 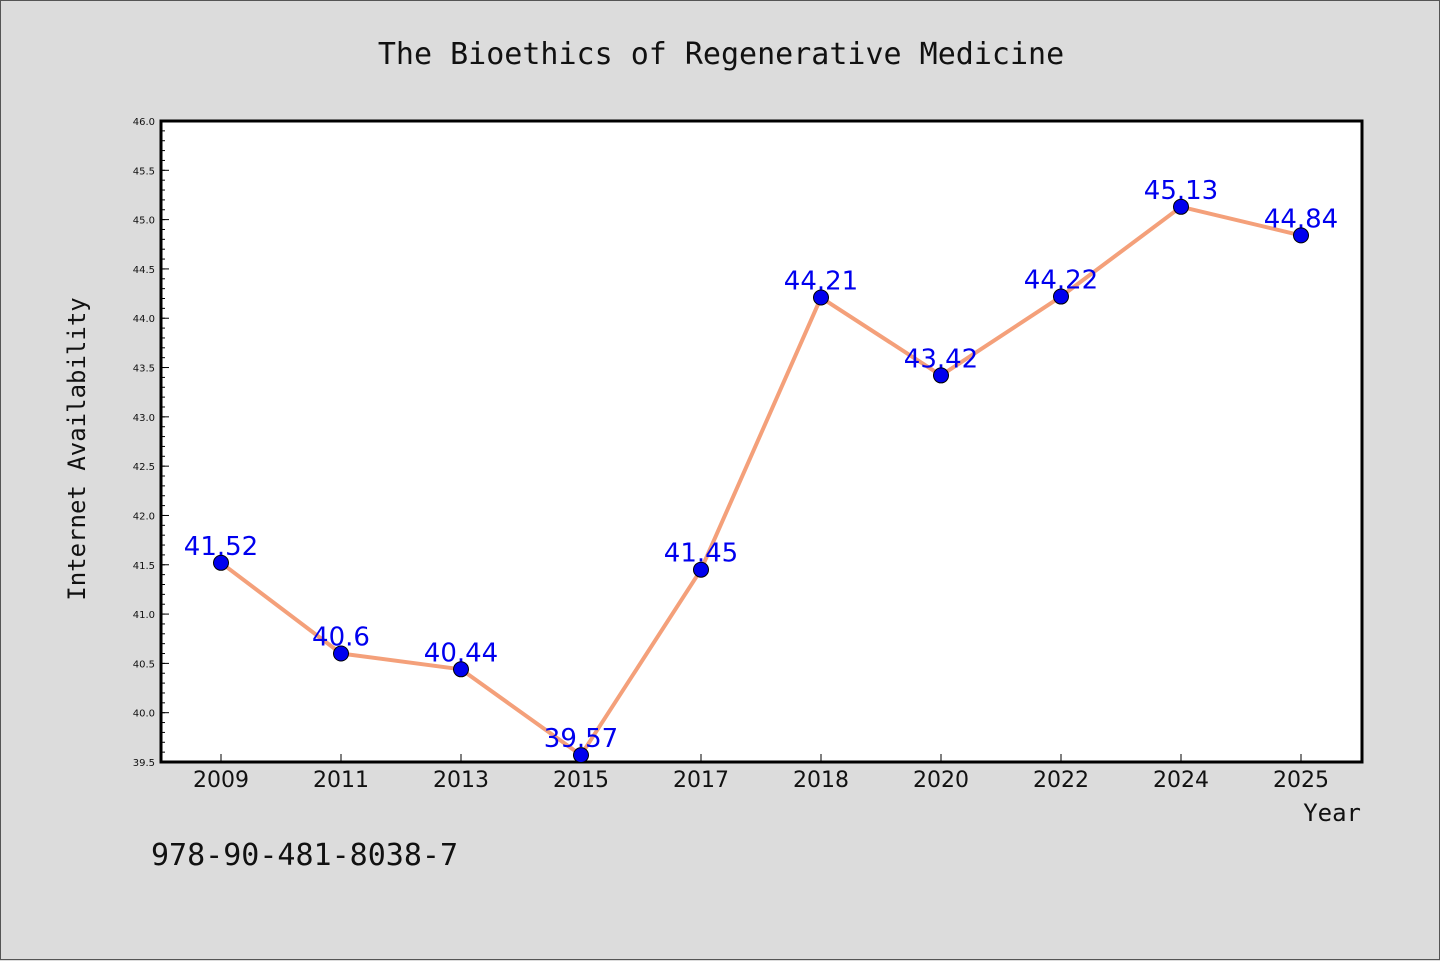 What do you see at coordinates (461, 653) in the screenshot?
I see `data-value-label: 40.44` at bounding box center [461, 653].